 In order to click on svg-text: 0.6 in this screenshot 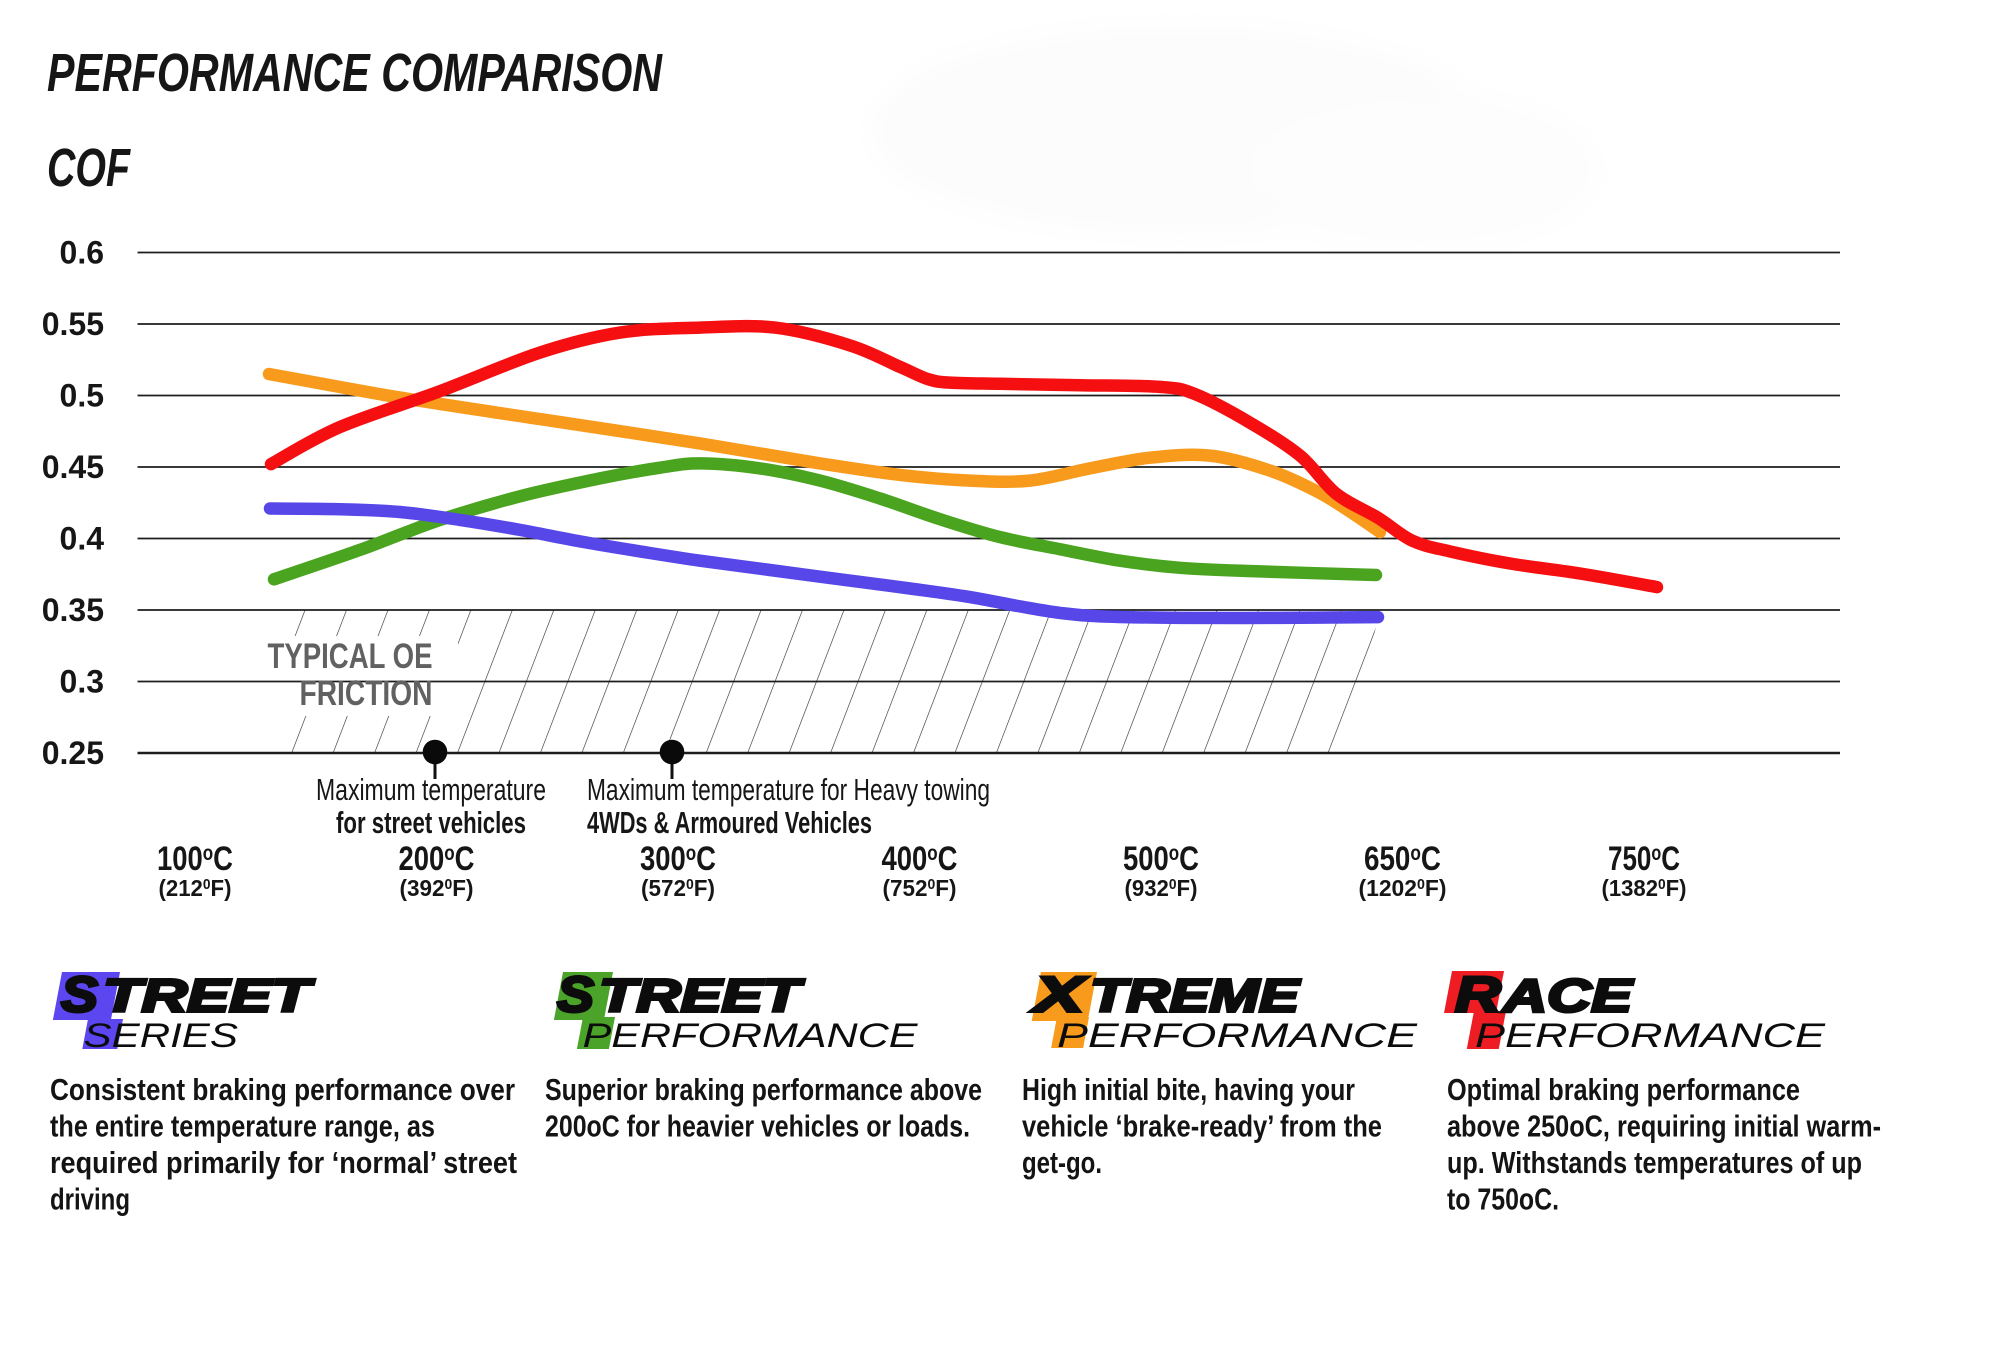, I will do `click(82, 253)`.